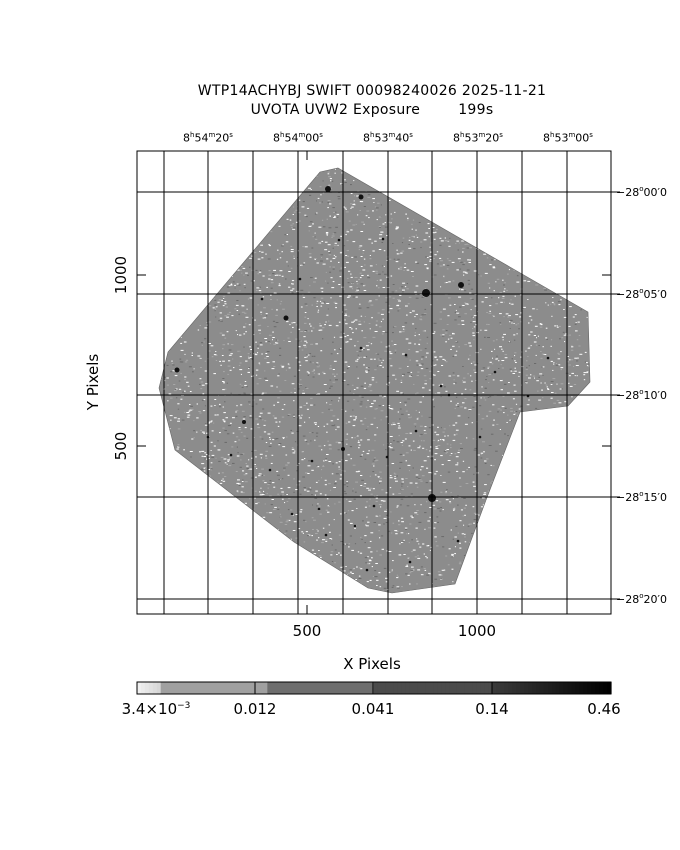 The width and height of the screenshot is (680, 850). Describe the element at coordinates (642, 192) in the screenshot. I see `dec-label: −28o00′0` at that location.